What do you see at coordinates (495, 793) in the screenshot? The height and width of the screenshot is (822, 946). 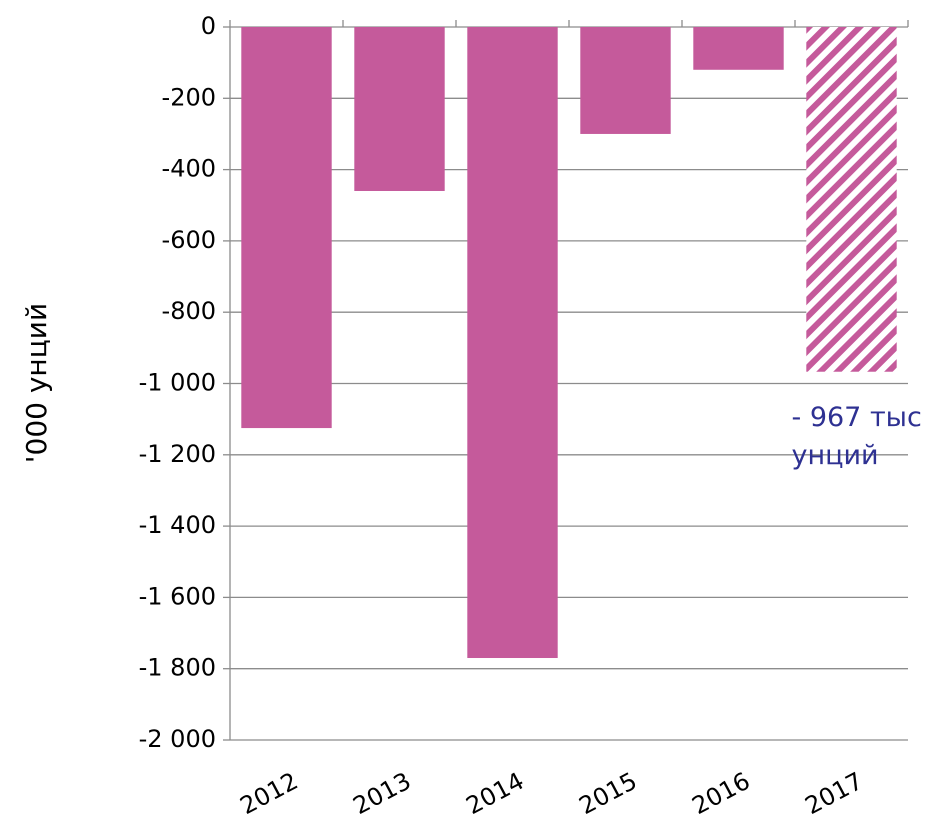 I see `x-tick-label: 2014` at bounding box center [495, 793].